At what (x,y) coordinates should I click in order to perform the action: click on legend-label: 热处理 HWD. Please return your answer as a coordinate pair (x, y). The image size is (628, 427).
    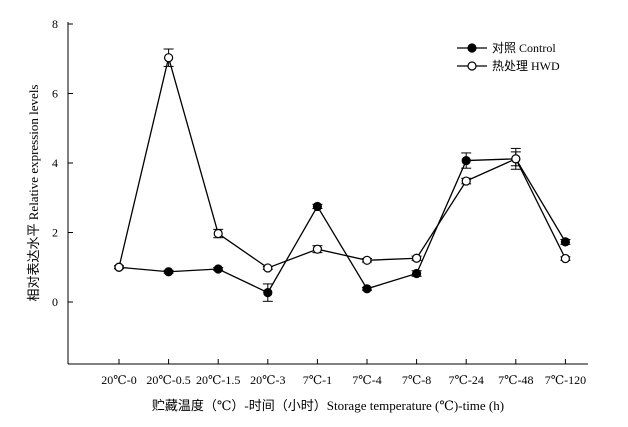
    Looking at the image, I should click on (526, 66).